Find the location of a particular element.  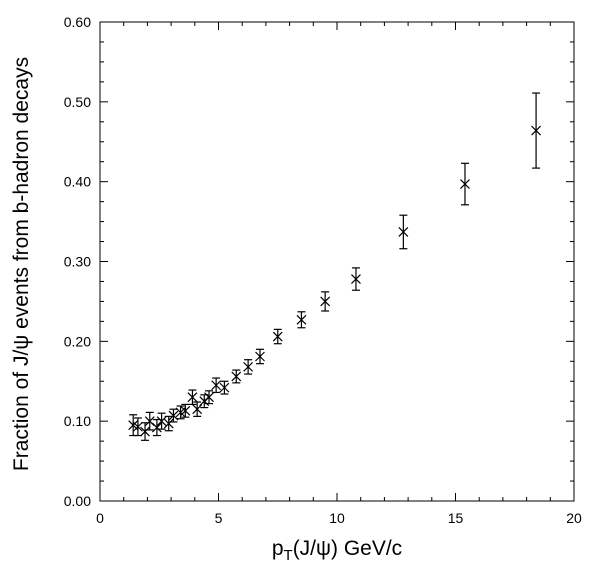

x-tick-label: 5 is located at coordinates (219, 518).